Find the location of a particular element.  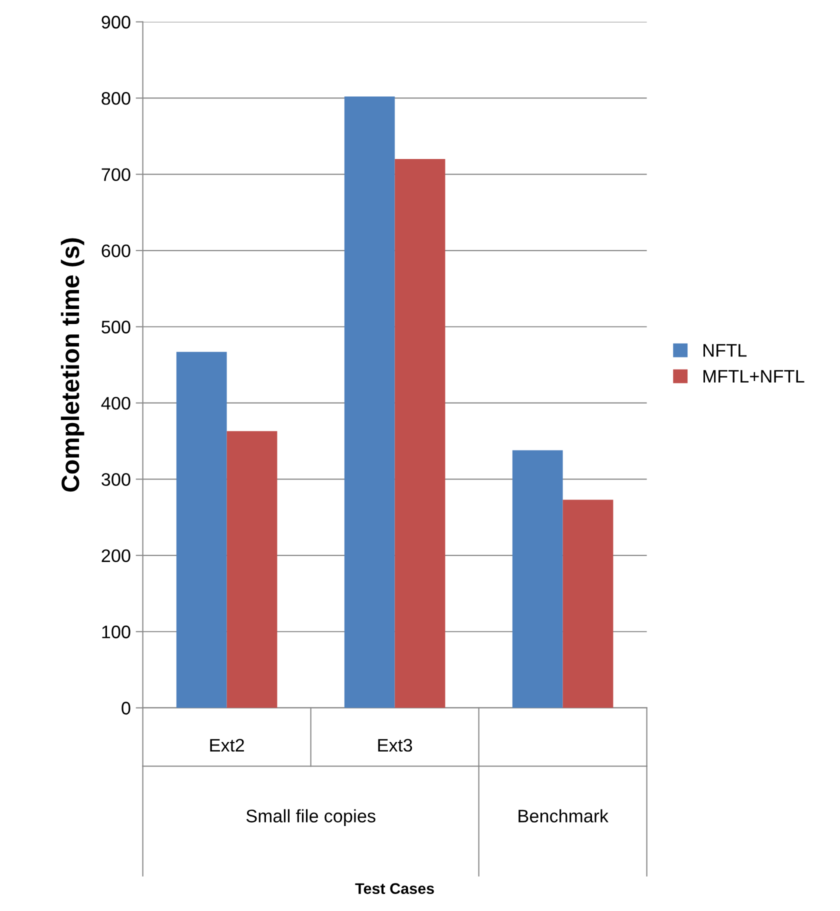

y-axis-title: Completetion time (s) is located at coordinates (72, 365).